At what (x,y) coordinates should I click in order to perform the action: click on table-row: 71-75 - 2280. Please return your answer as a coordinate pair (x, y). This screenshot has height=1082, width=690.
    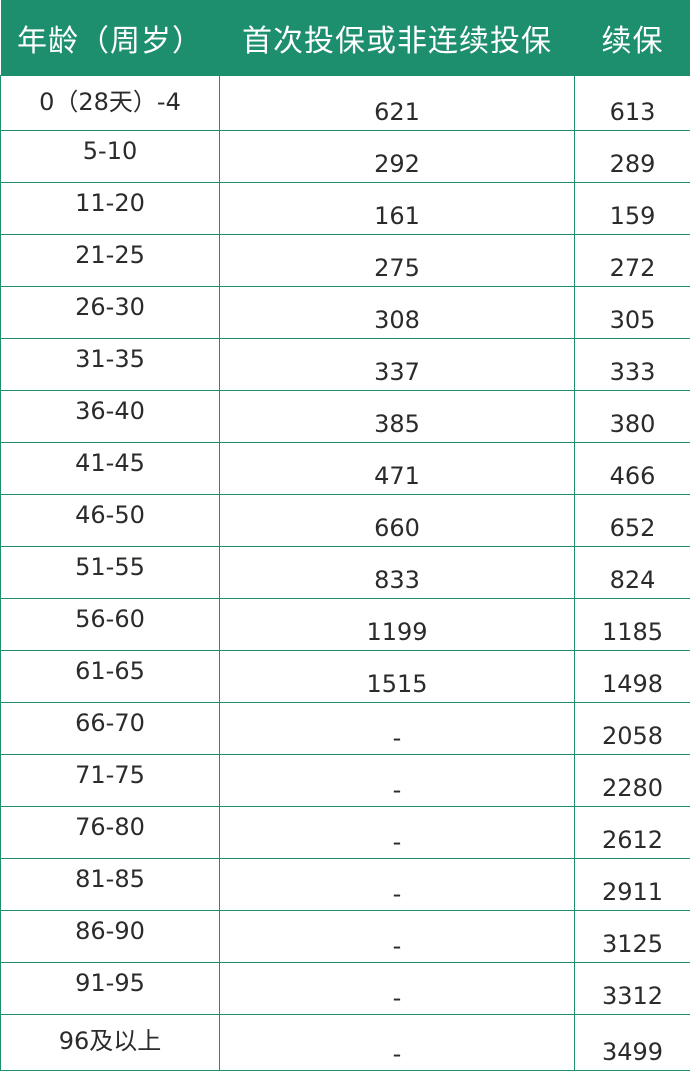
    Looking at the image, I should click on (345, 780).